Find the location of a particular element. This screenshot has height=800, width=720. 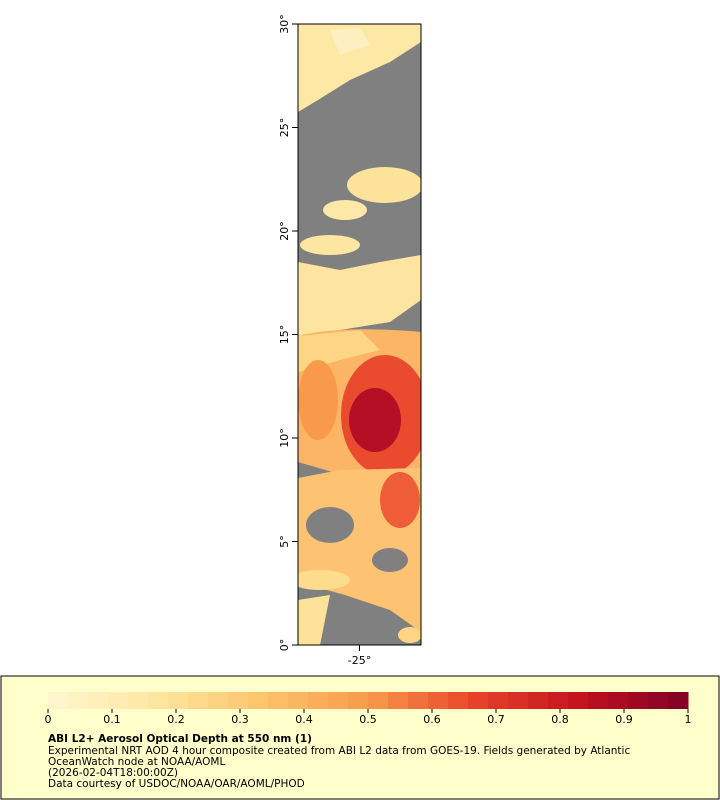

y-tick-label: 0° is located at coordinates (284, 645).